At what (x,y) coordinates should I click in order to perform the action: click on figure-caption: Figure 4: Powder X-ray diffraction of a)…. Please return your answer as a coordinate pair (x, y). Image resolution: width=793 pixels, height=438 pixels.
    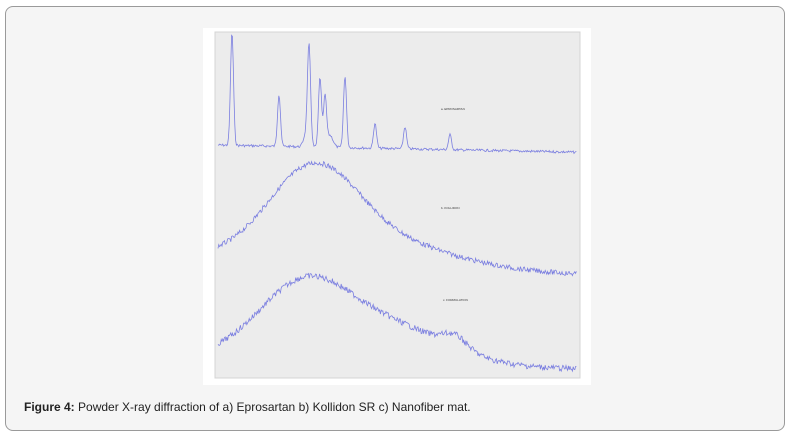
    Looking at the image, I should click on (247, 407).